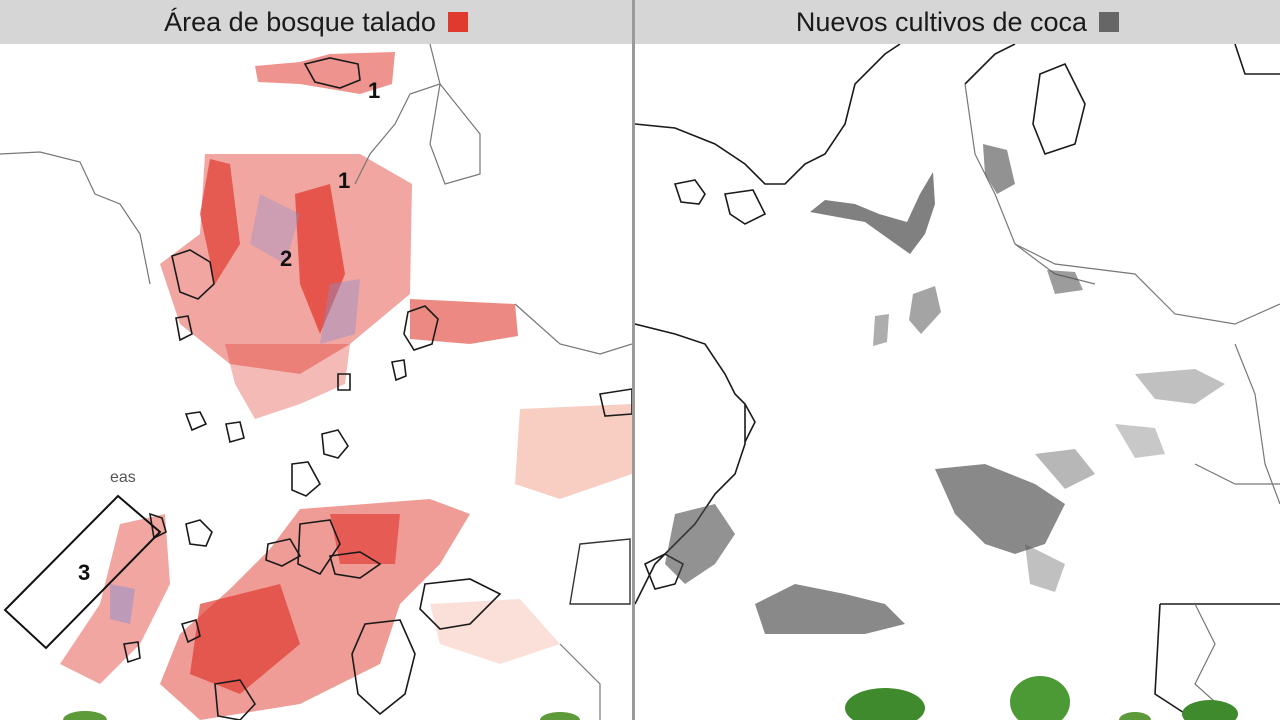 The image size is (1280, 720). I want to click on left-panel-header: Área de bosque talado, so click(316, 22).